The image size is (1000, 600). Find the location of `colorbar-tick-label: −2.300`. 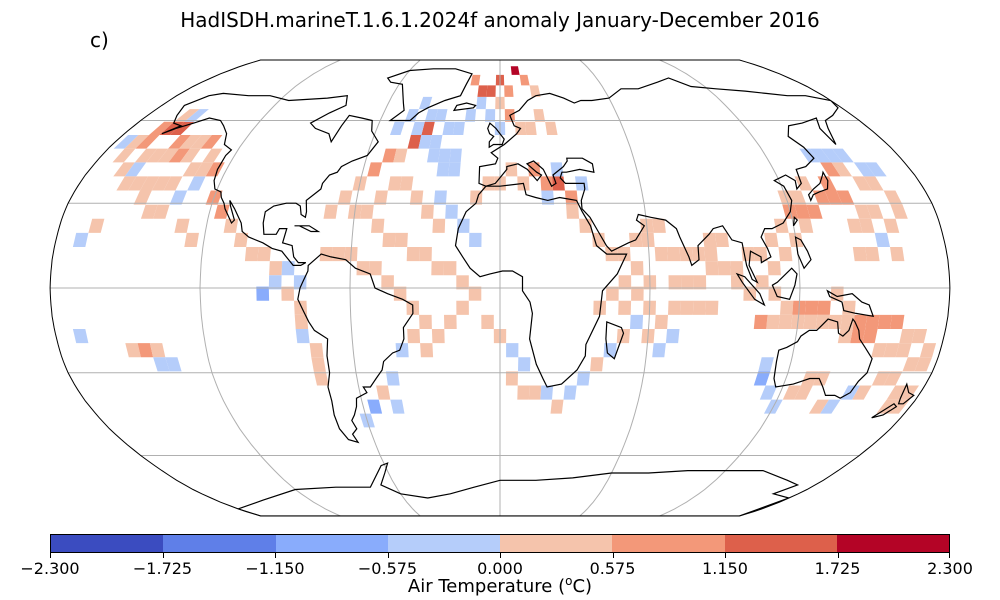

colorbar-tick-label: −2.300 is located at coordinates (50, 568).